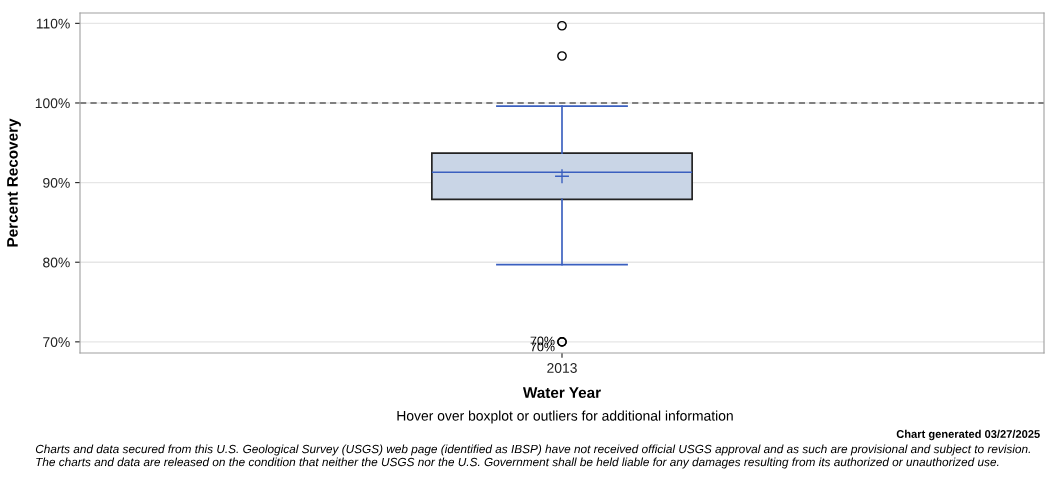 The height and width of the screenshot is (480, 1056). Describe the element at coordinates (14, 182) in the screenshot. I see `y-axis-title: Percent Recovery` at that location.